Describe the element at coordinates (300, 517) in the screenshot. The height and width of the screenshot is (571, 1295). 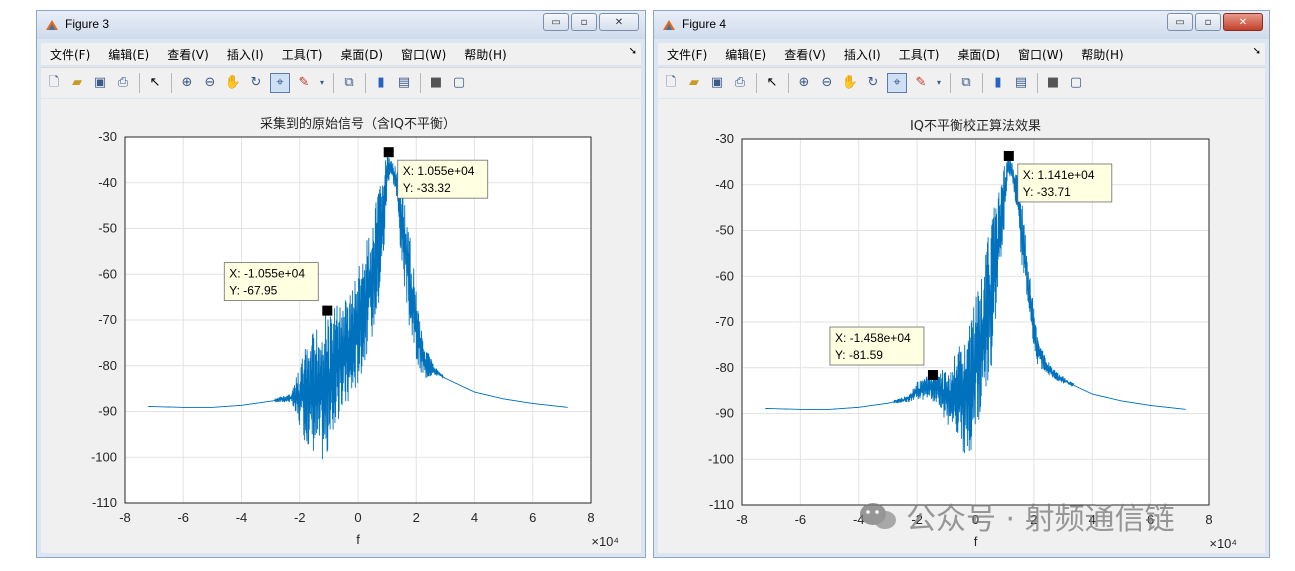
I see `x-tick-label: -2` at that location.